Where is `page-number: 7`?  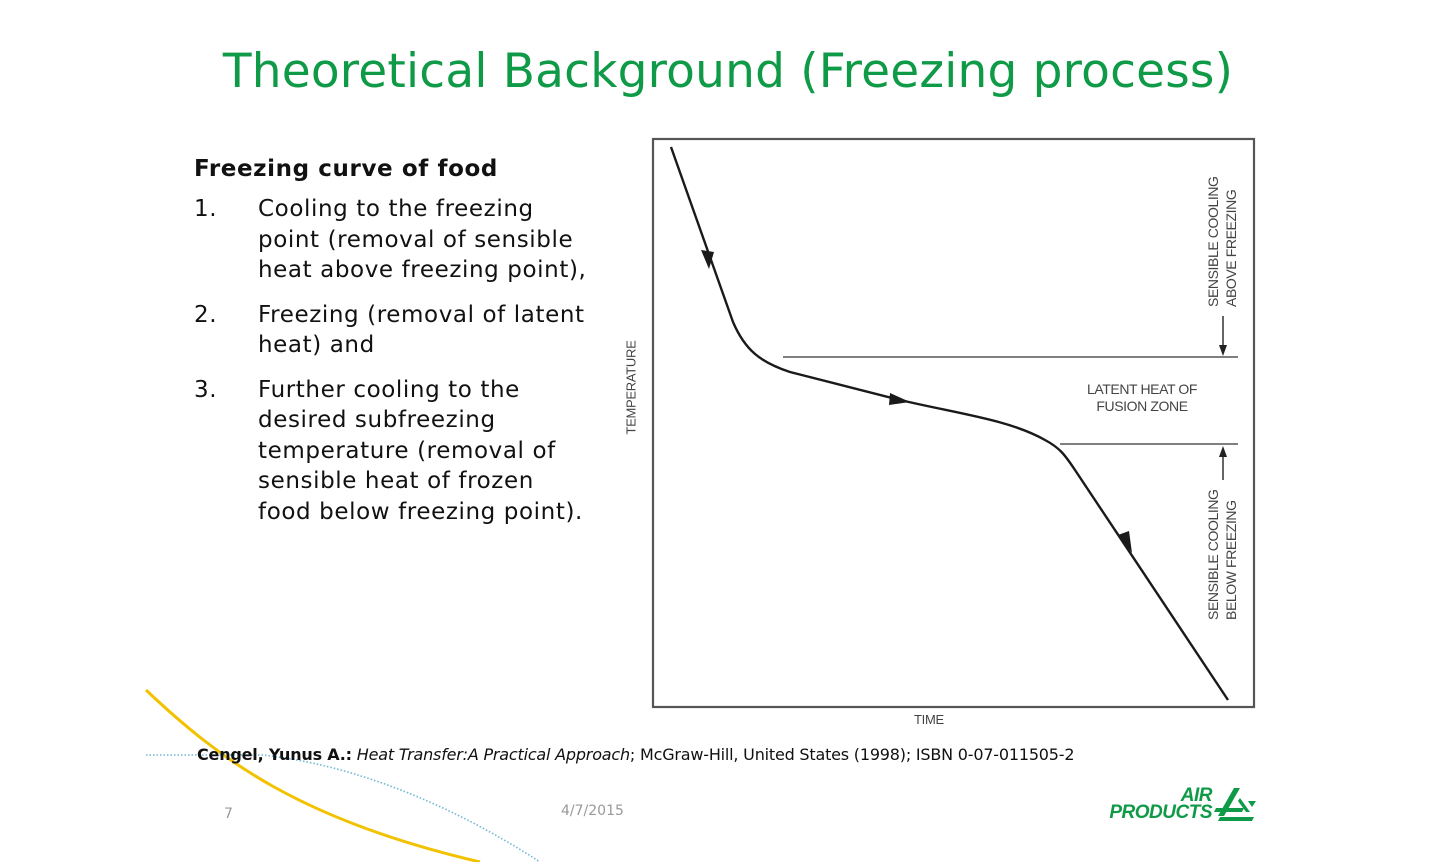 page-number: 7 is located at coordinates (228, 814).